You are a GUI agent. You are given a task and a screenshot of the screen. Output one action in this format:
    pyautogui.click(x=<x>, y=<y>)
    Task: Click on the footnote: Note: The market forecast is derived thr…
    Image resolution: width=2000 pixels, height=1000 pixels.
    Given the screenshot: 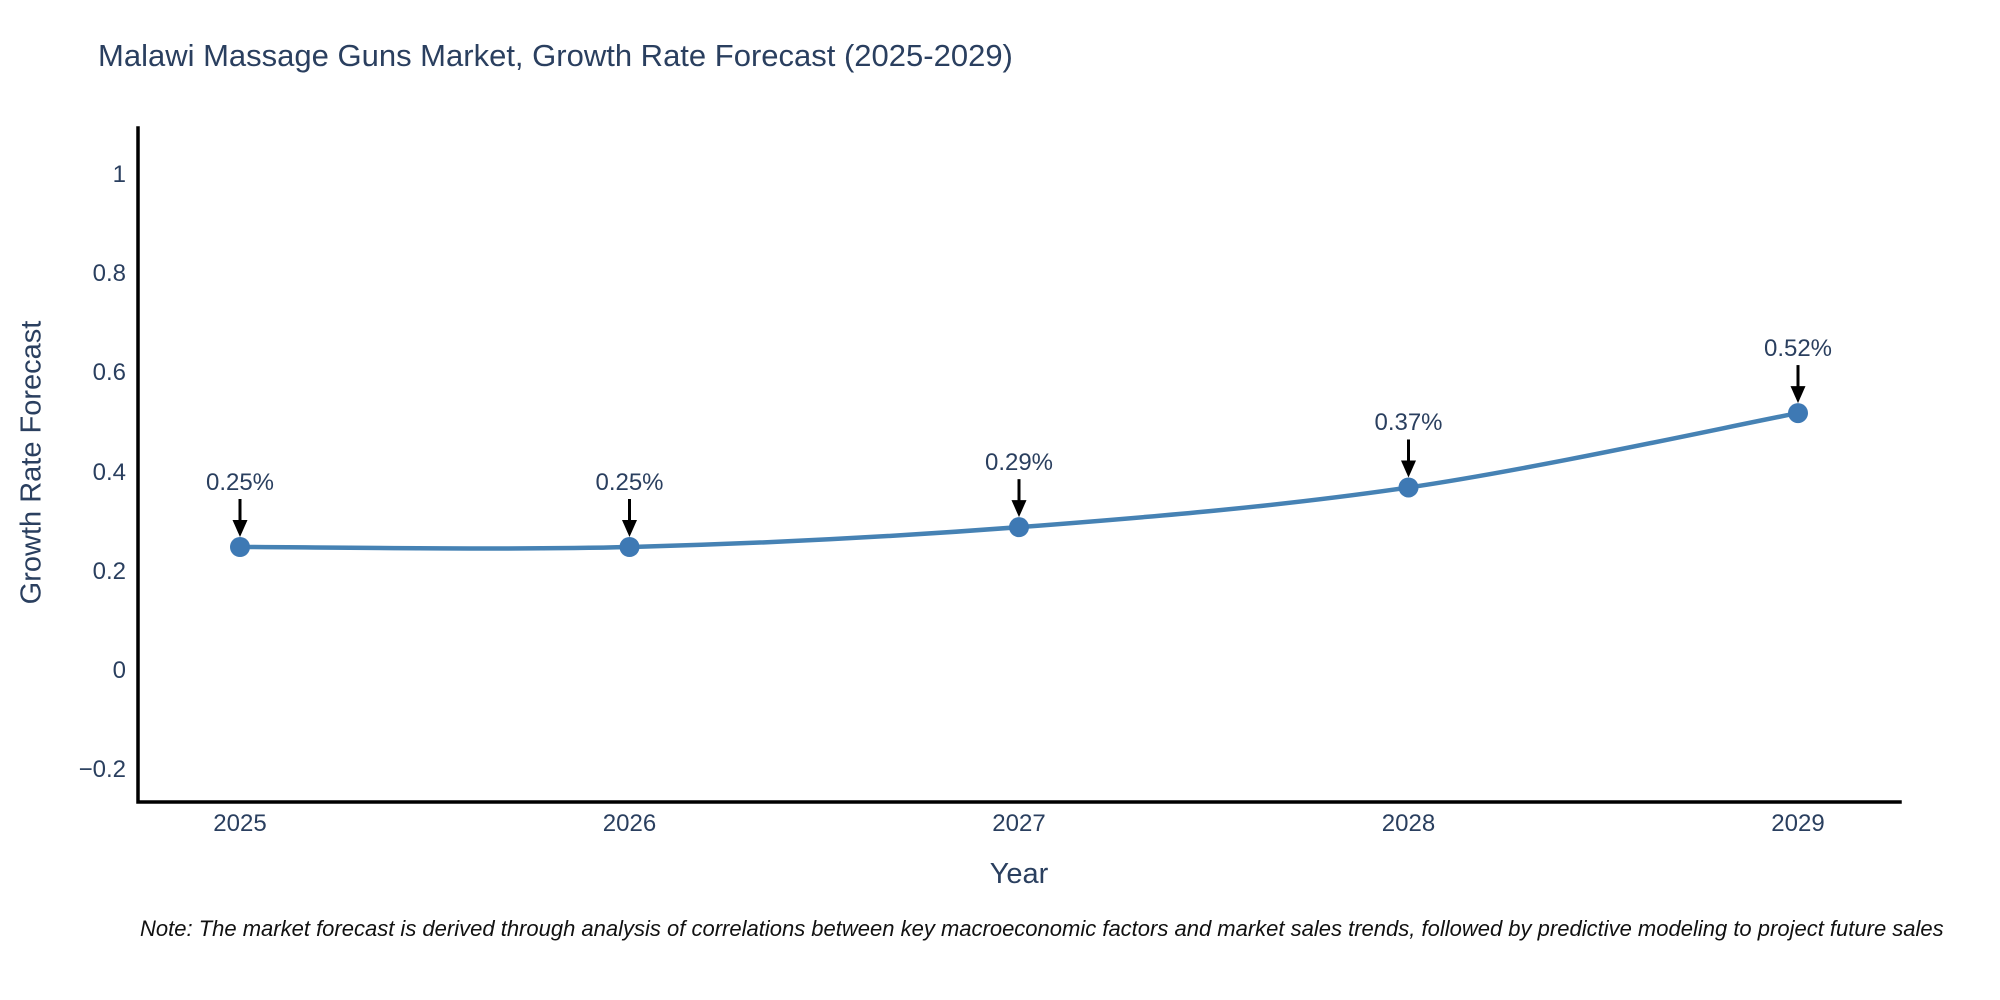 What is the action you would take?
    pyautogui.click(x=1042, y=928)
    